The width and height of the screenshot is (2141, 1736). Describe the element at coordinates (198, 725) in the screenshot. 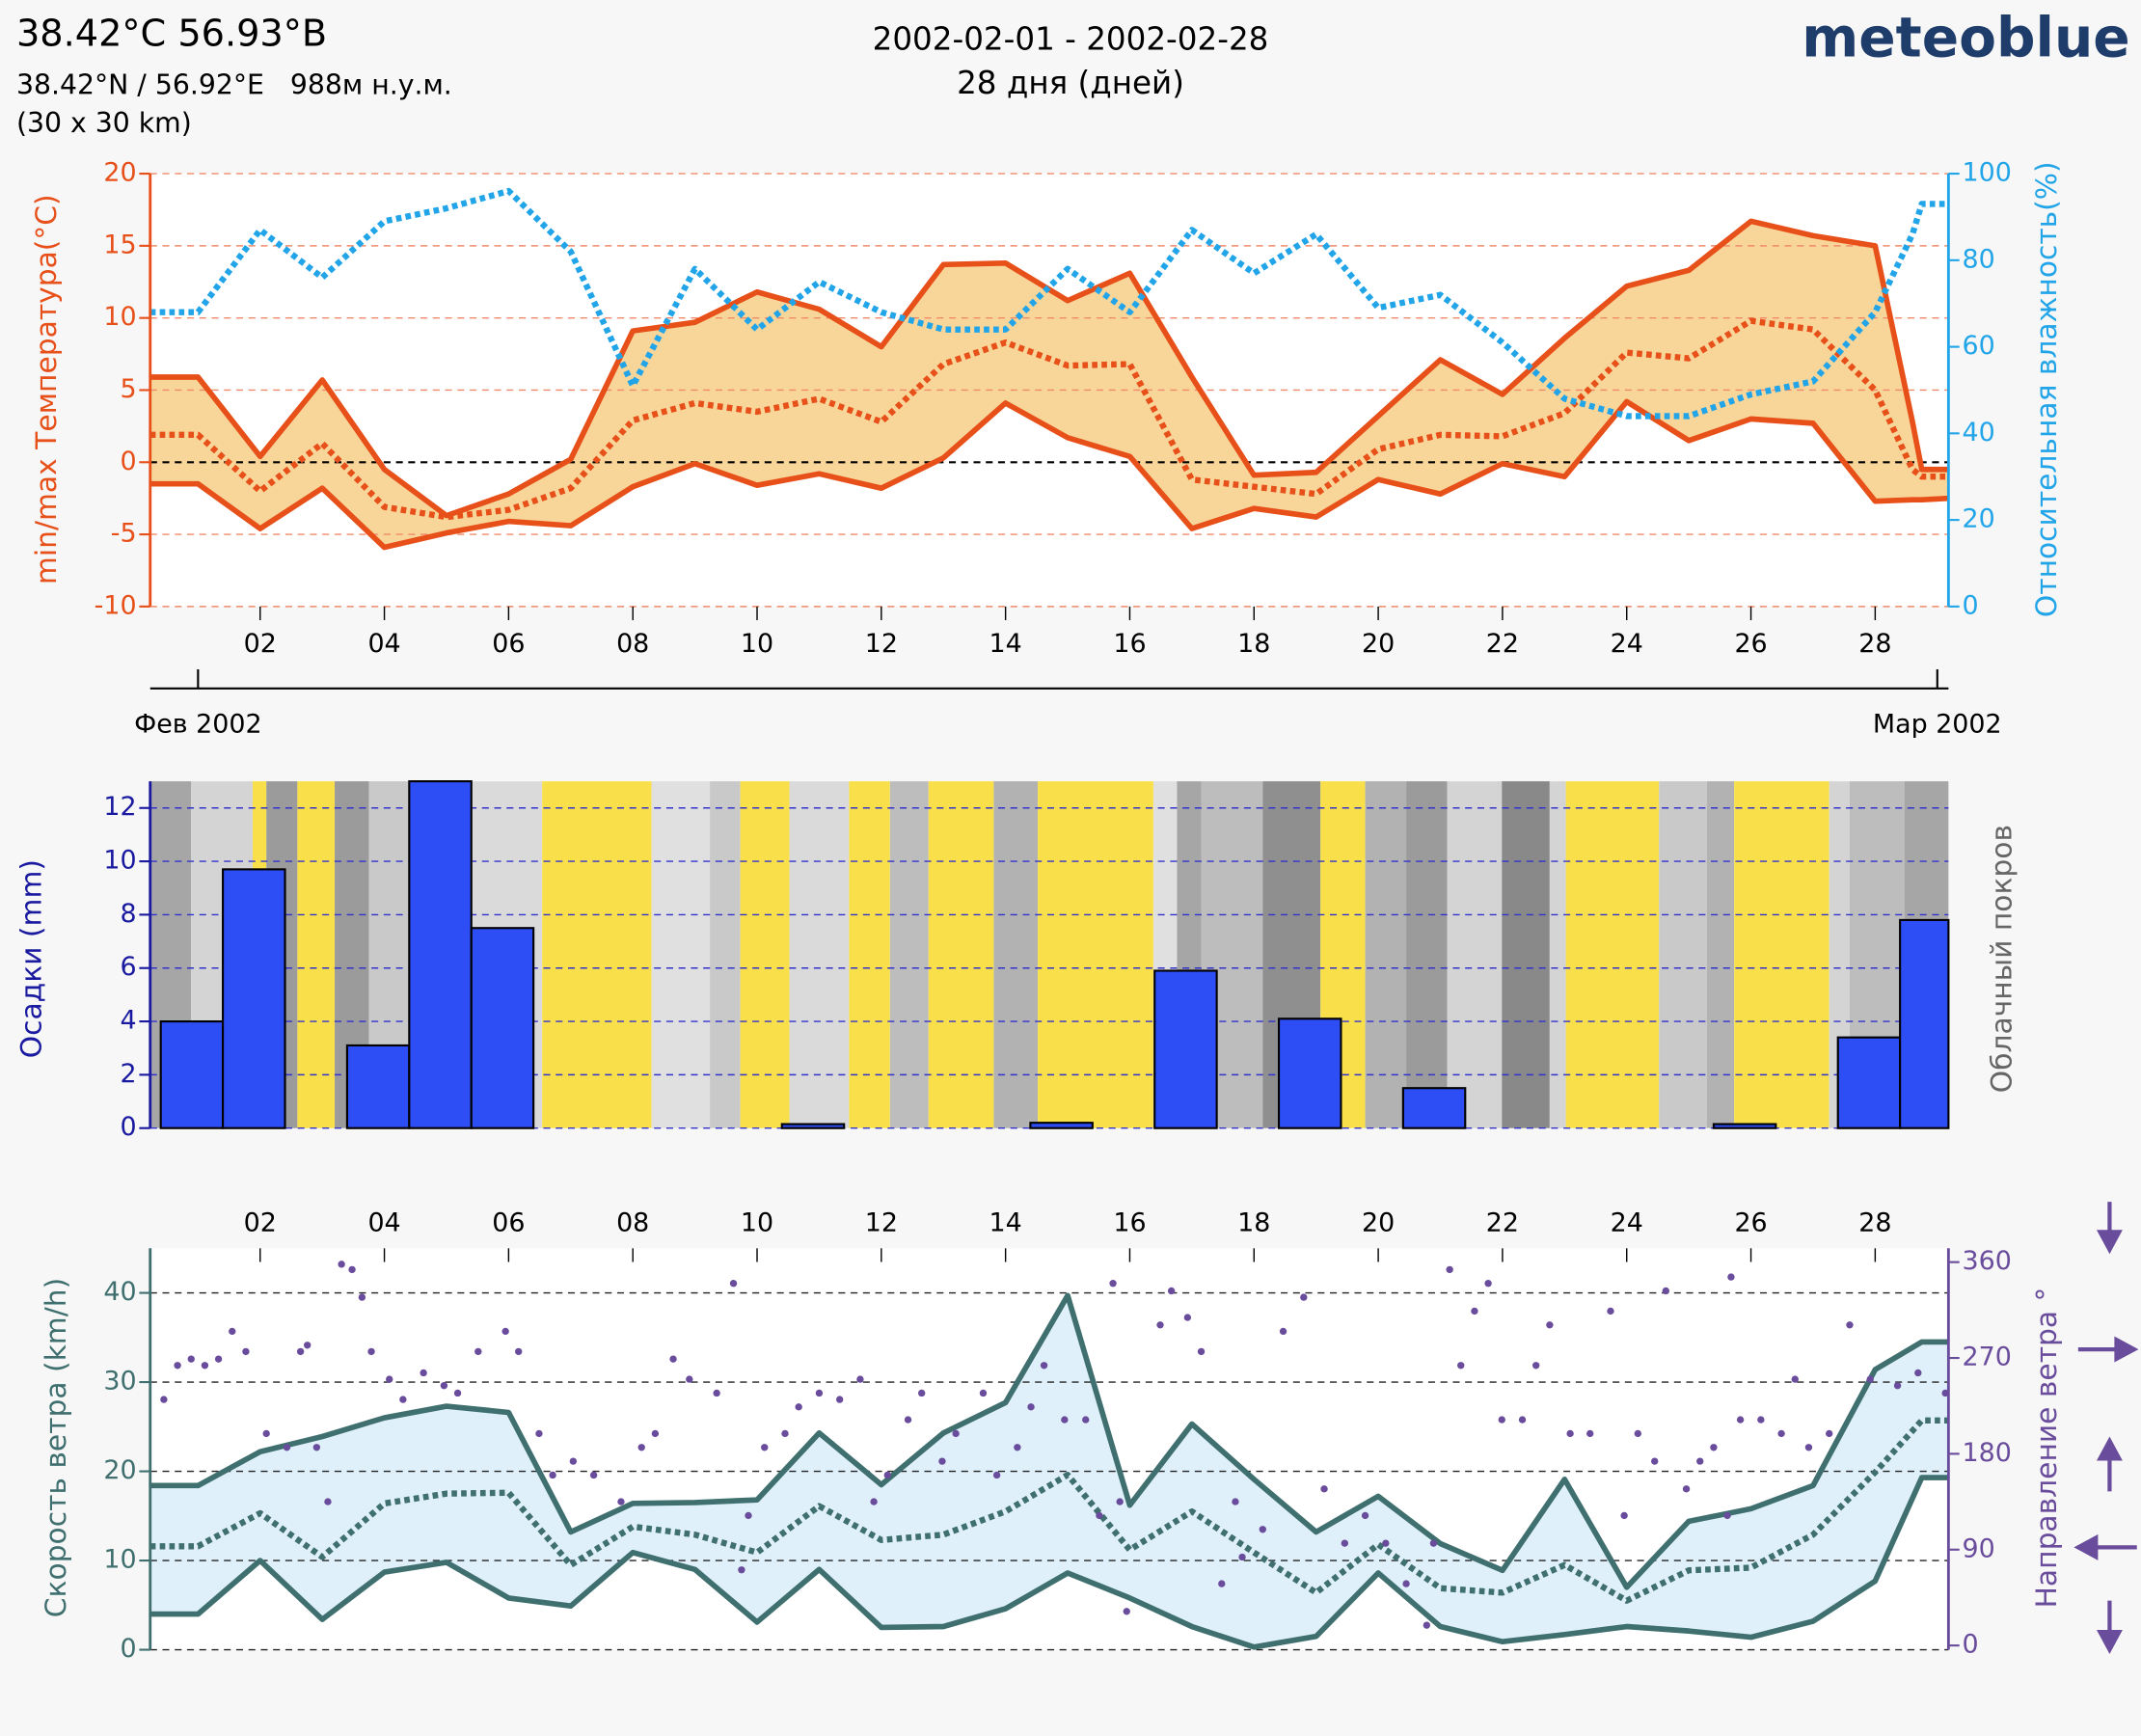

I see `month-label: Фев 2002` at that location.